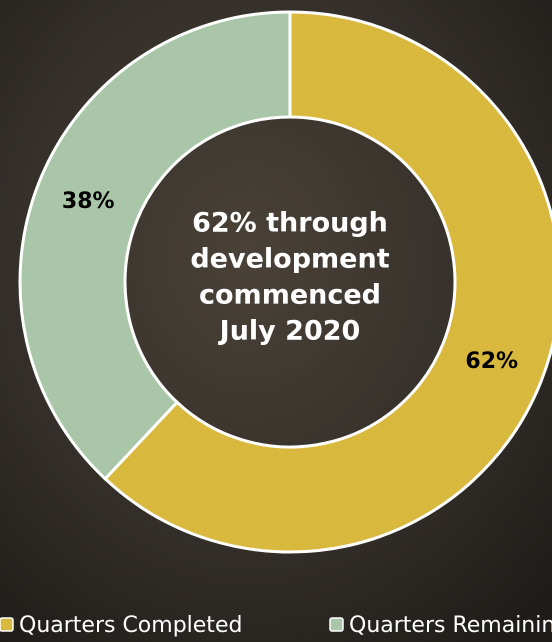  I want to click on legend-label: Quarters Completed, so click(130, 625).